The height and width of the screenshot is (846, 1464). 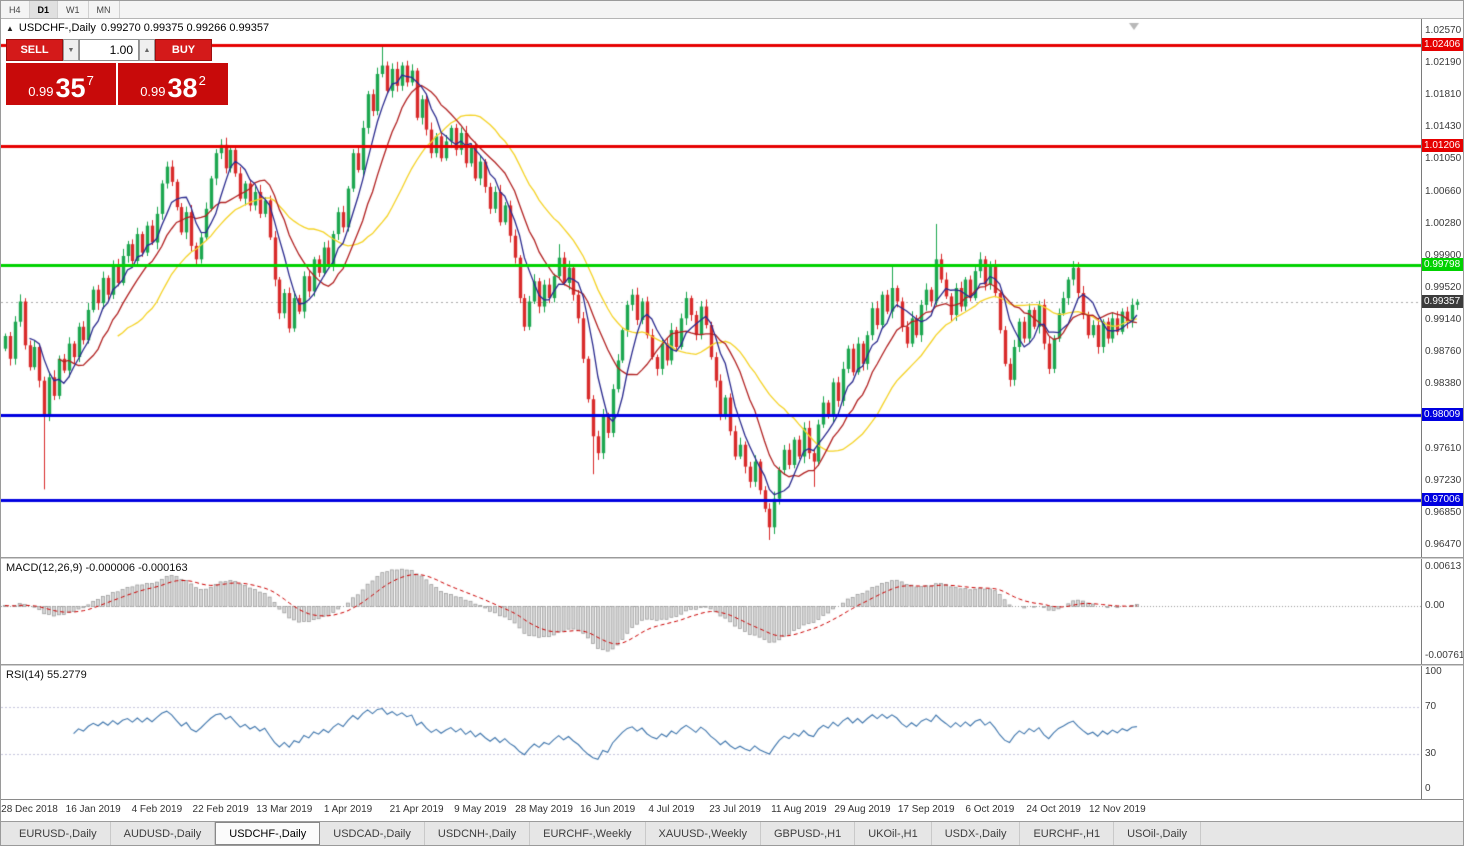 What do you see at coordinates (117, 72) in the screenshot?
I see `one-click-trading-panel: SELL ▼ ▲ BUY 0.99 35 7 0.99 38` at bounding box center [117, 72].